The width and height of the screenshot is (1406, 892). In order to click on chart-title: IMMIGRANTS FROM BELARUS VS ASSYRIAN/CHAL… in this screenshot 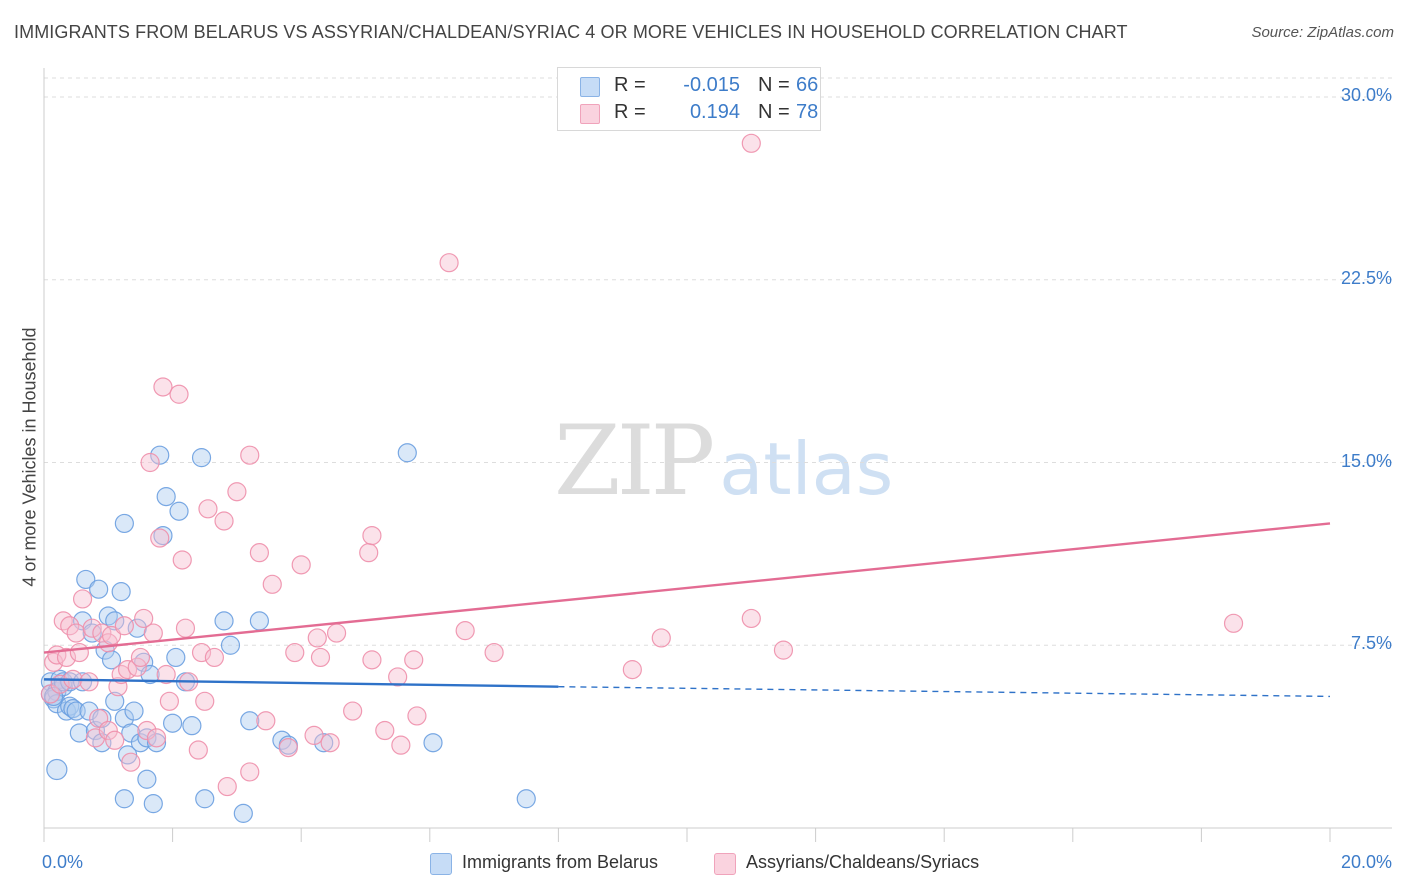, I will do `click(571, 32)`.